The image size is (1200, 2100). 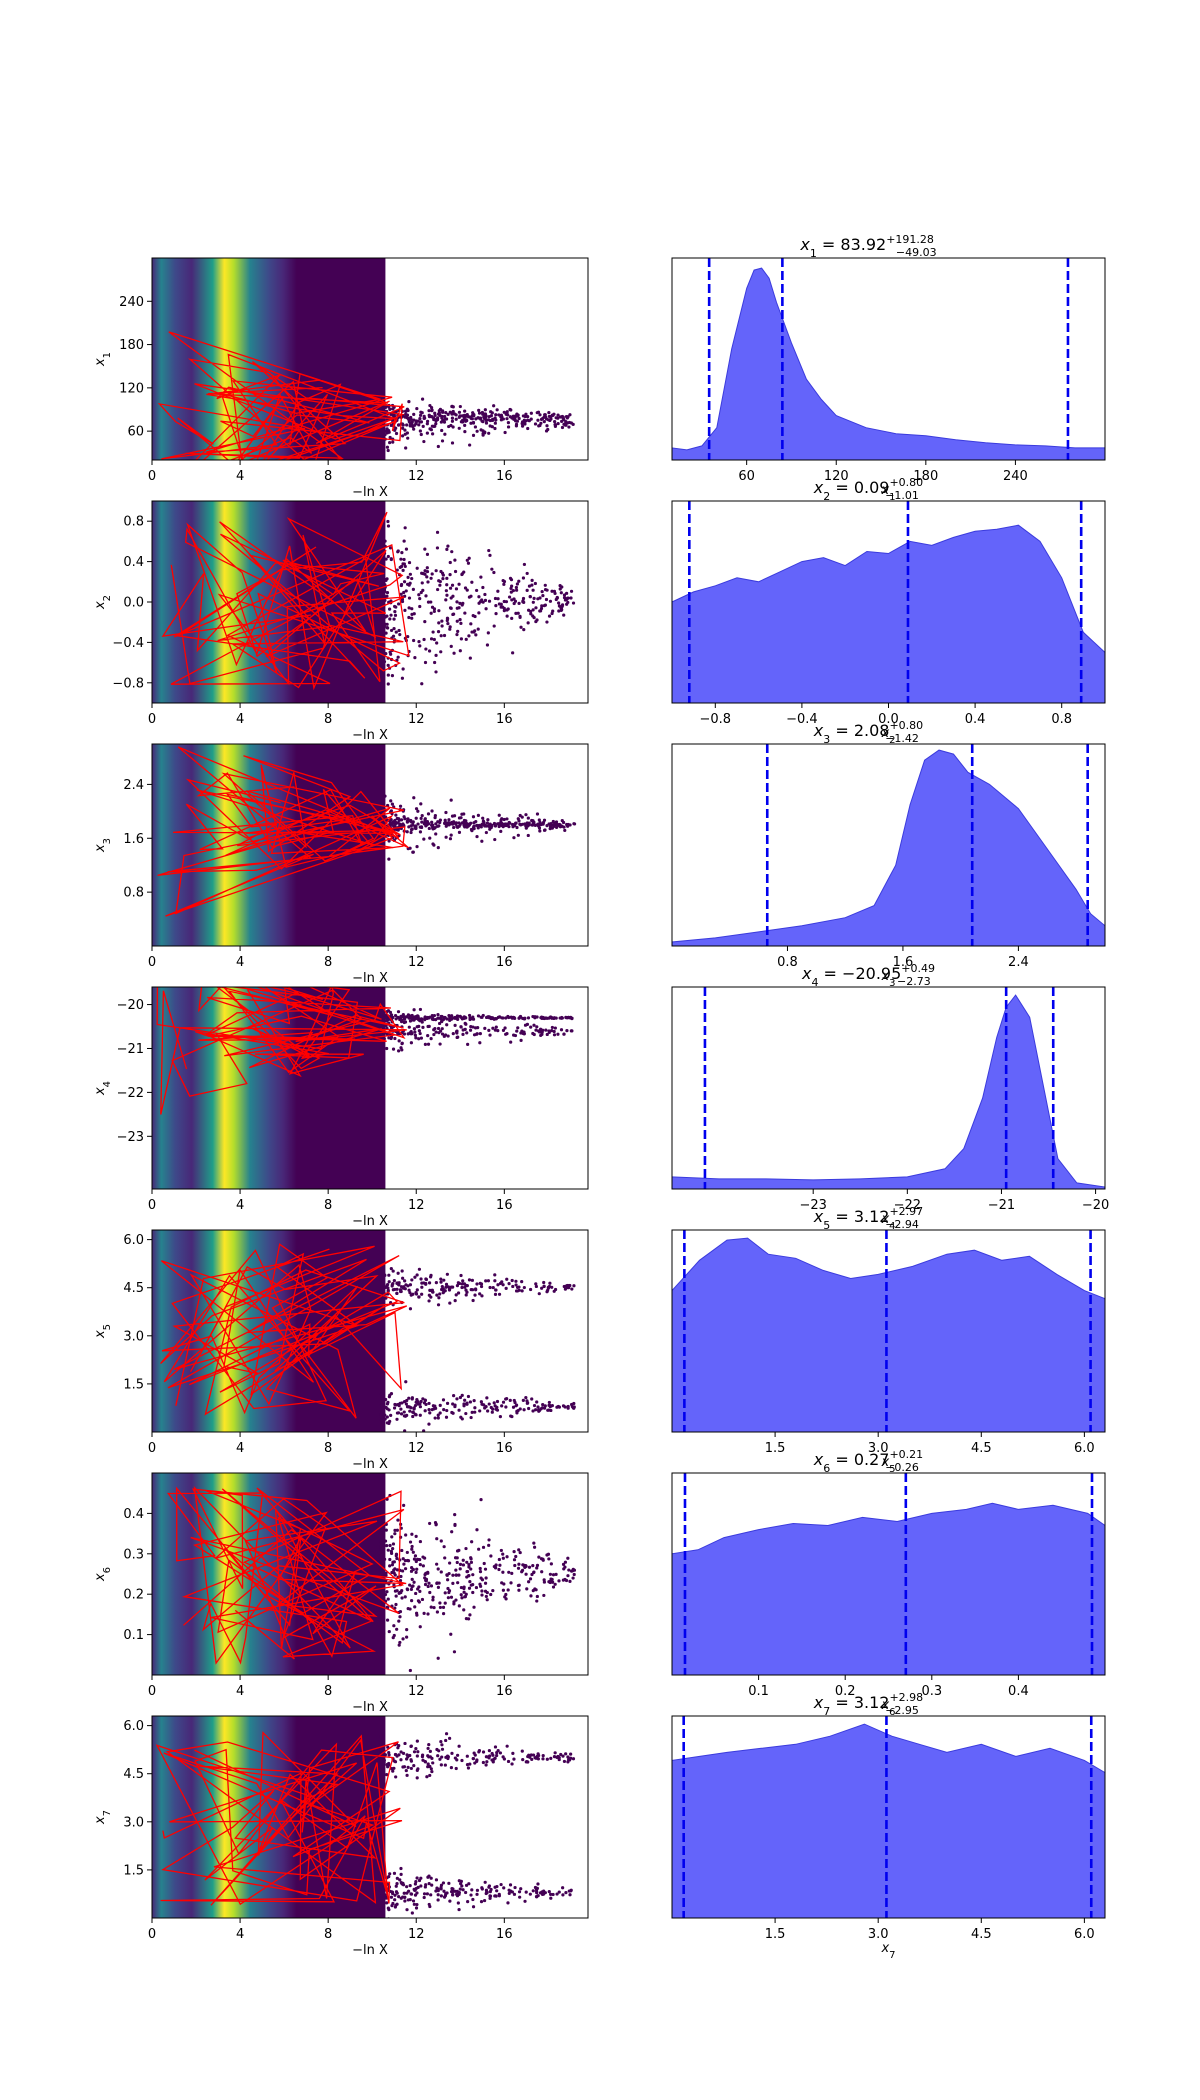 What do you see at coordinates (152, 962) in the screenshot?
I see `trace-x-tick-label: 0` at bounding box center [152, 962].